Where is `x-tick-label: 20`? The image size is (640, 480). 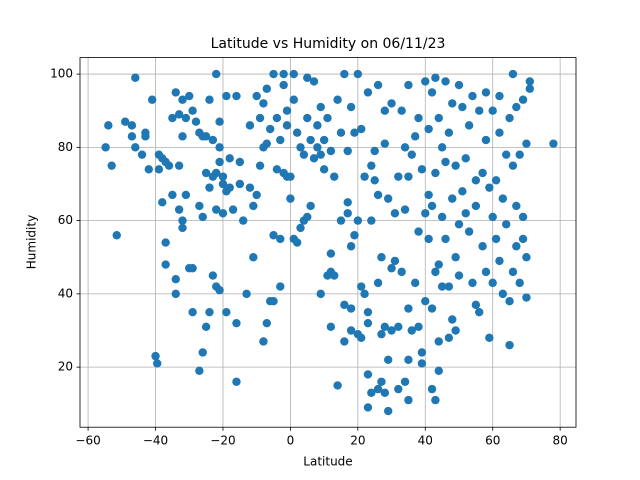 x-tick-label: 20 is located at coordinates (357, 441).